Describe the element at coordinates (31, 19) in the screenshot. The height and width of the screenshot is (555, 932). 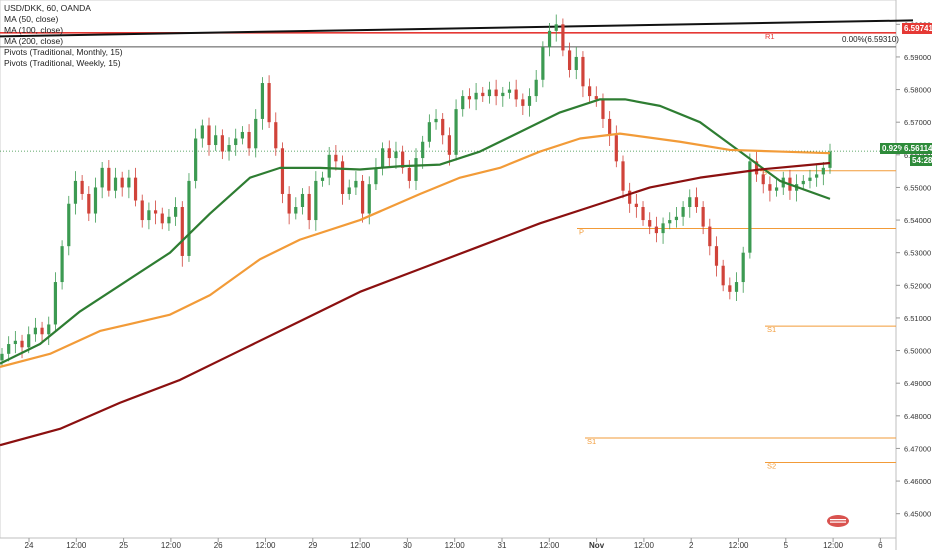
I see `legend-ma50: MA (50, close)` at that location.